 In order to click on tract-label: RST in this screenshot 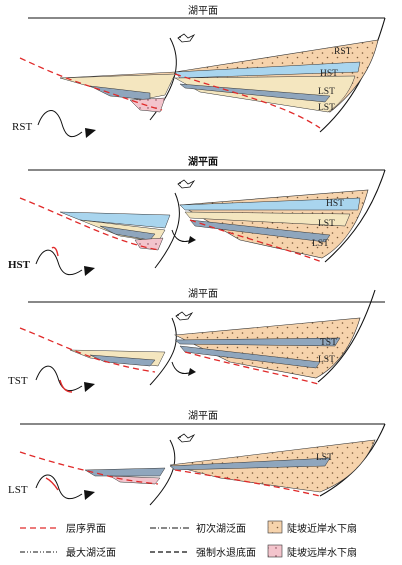, I will do `click(343, 52)`.